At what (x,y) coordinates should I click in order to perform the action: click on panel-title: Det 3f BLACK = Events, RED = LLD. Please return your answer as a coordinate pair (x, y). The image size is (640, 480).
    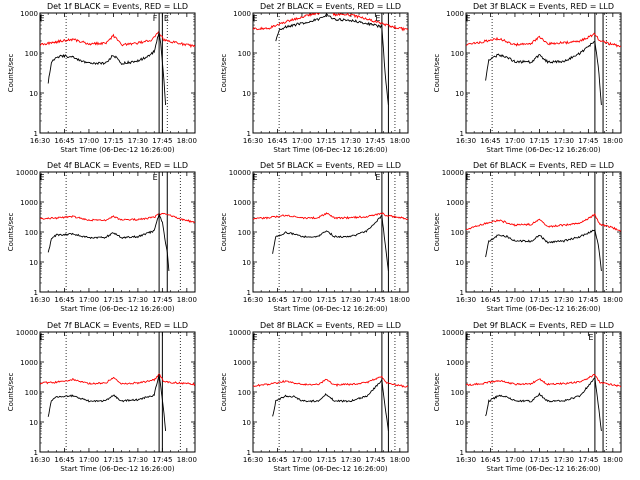
    Looking at the image, I should click on (543, 6).